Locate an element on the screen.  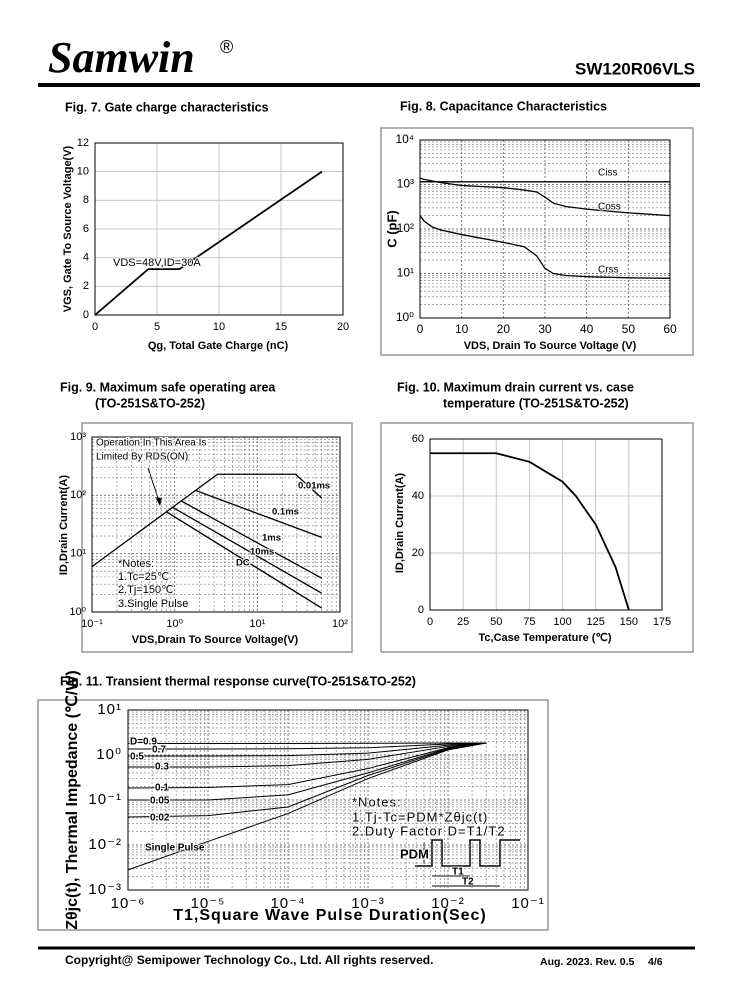
annotation: T2 is located at coordinates (468, 882).